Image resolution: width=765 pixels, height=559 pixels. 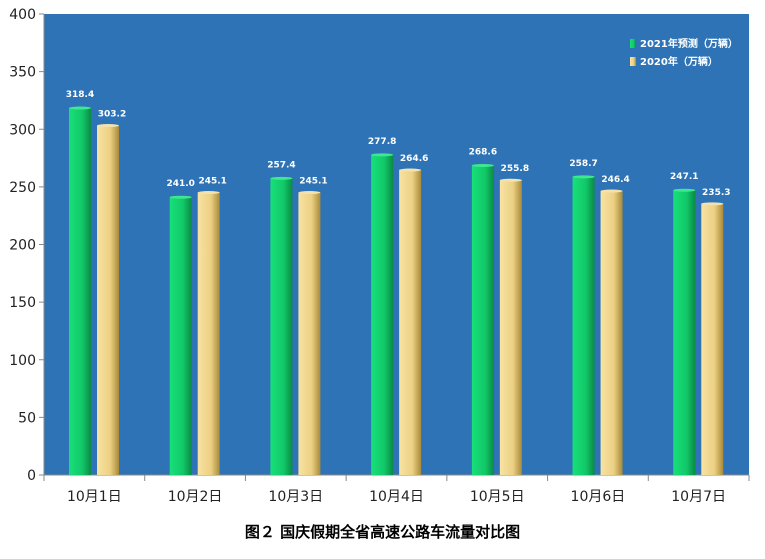 What do you see at coordinates (22, 188) in the screenshot?
I see `y-tick-label: 250` at bounding box center [22, 188].